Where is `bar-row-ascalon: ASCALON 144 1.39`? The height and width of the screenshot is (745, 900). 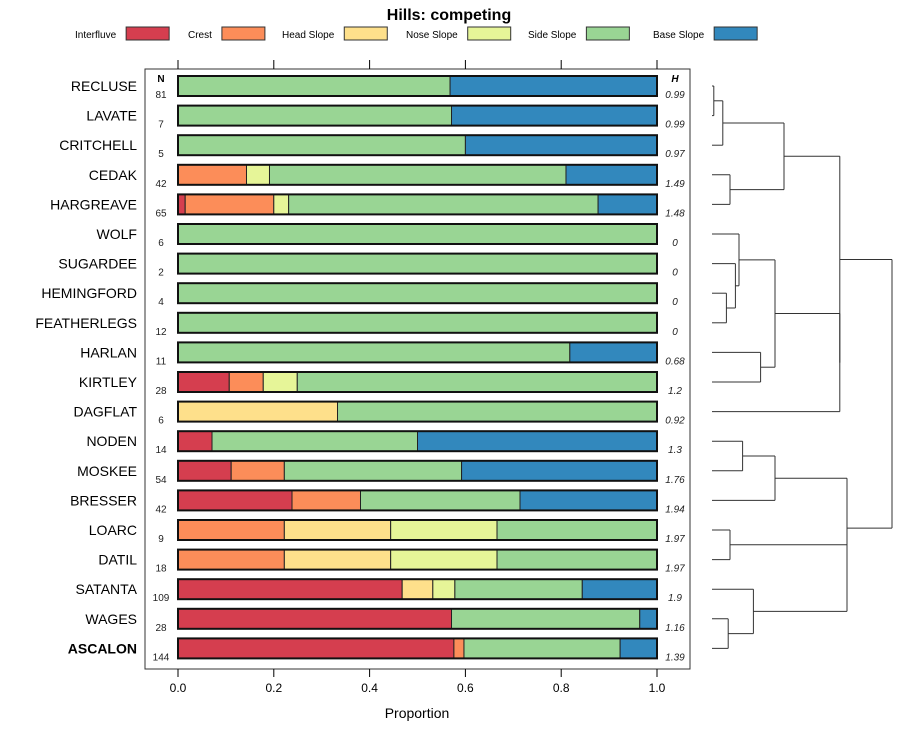
bar-row-ascalon: ASCALON 144 1.39 is located at coordinates (376, 650).